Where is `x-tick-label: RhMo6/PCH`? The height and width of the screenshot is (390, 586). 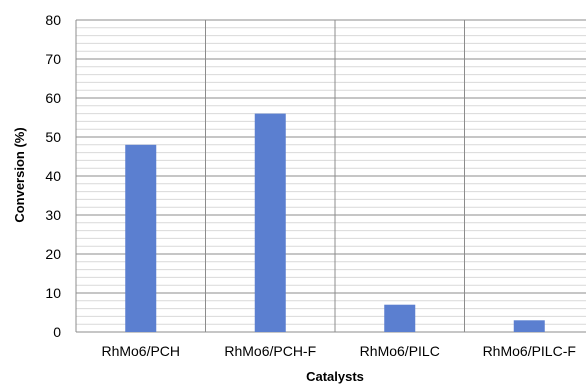
x-tick-label: RhMo6/PCH is located at coordinates (140, 351).